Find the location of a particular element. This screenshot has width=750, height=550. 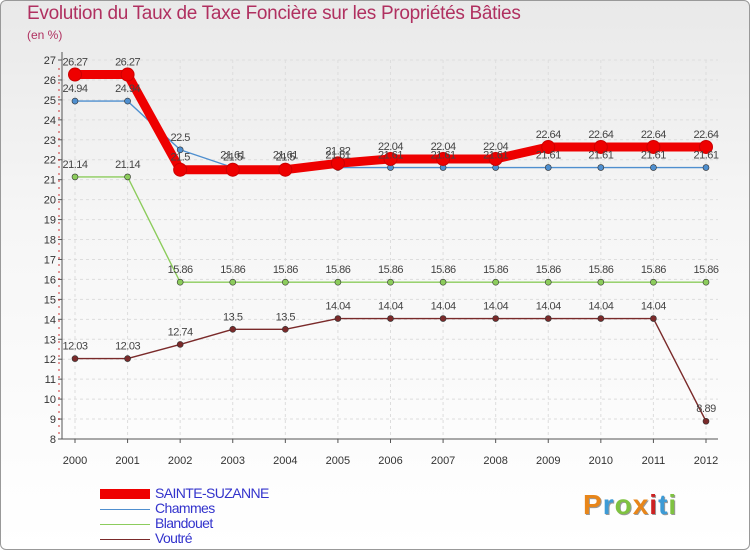

data-label-0: 21.5 is located at coordinates (233, 158).